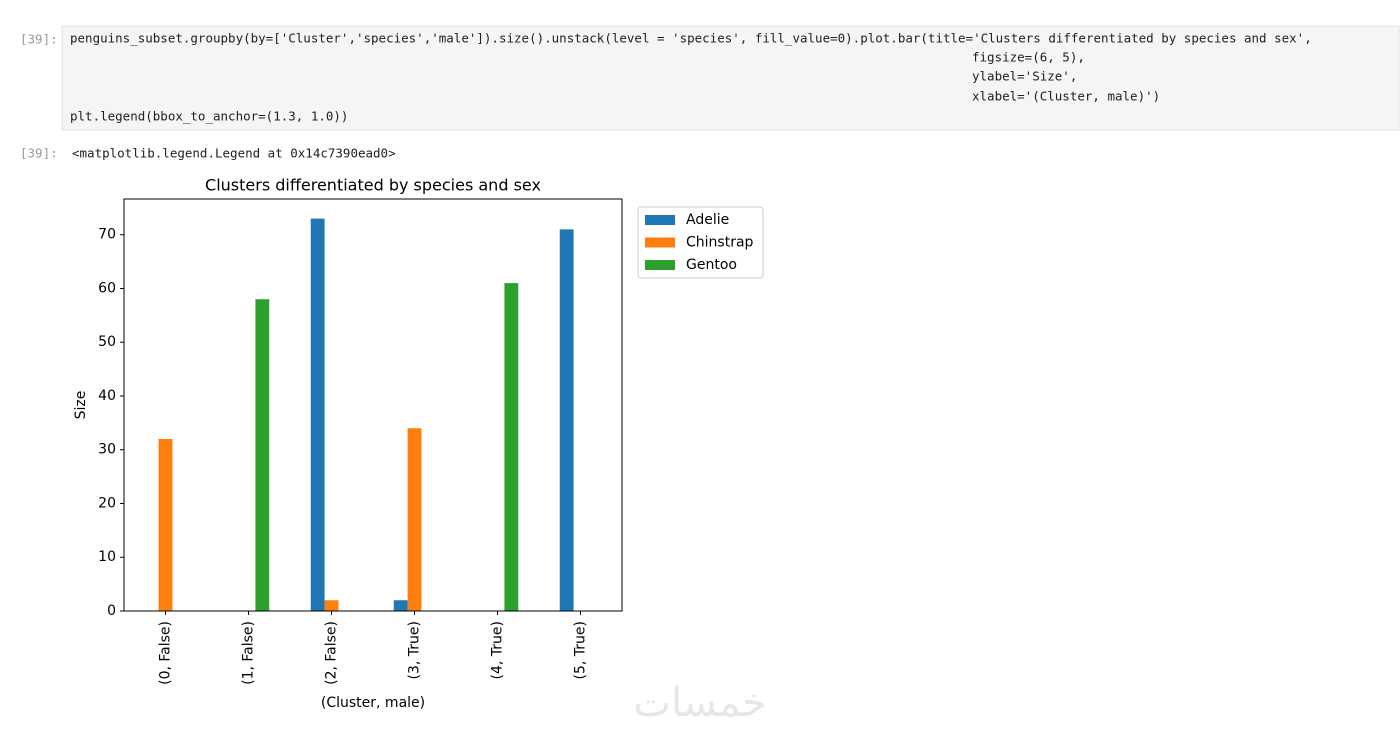 Image resolution: width=1400 pixels, height=736 pixels. I want to click on code-line: figsize=(6, 5),, so click(1028, 57).